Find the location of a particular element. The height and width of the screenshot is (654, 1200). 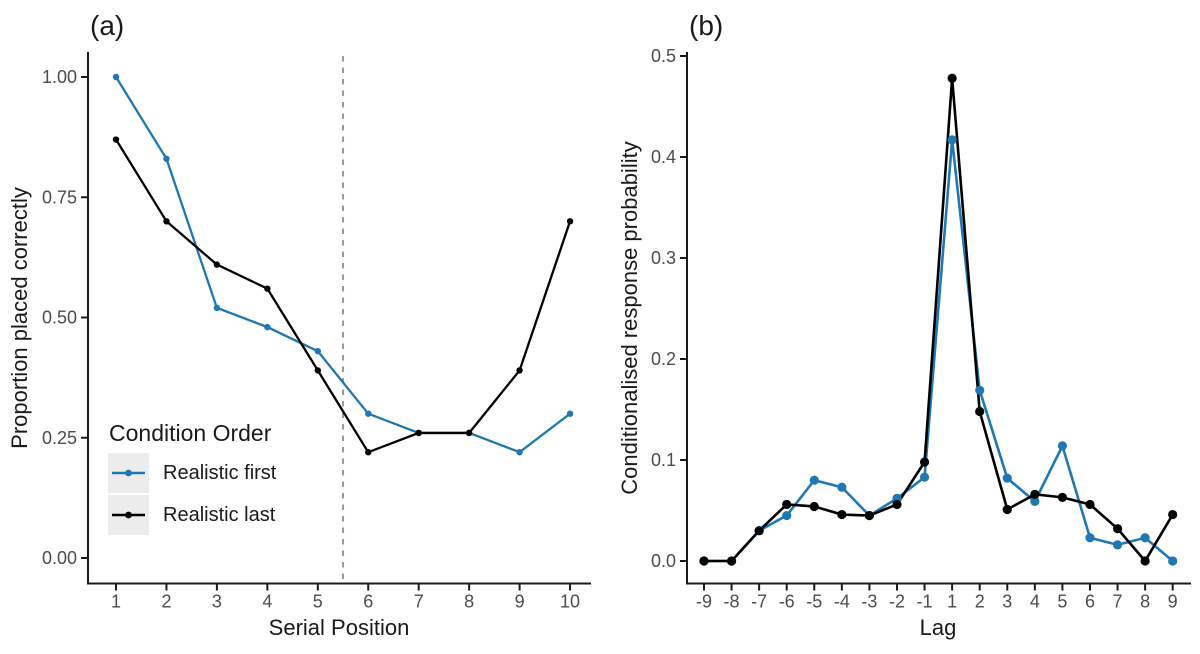

x-tick-label: -2 is located at coordinates (897, 602).